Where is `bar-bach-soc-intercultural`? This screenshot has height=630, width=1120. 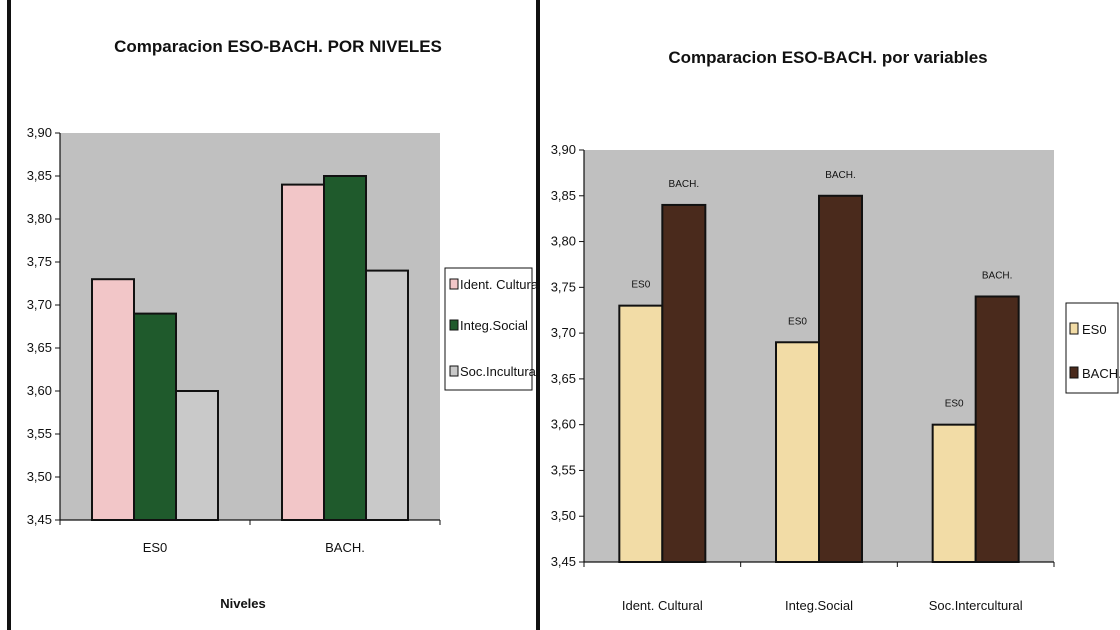
bar-bach-soc-intercultural is located at coordinates (997, 429).